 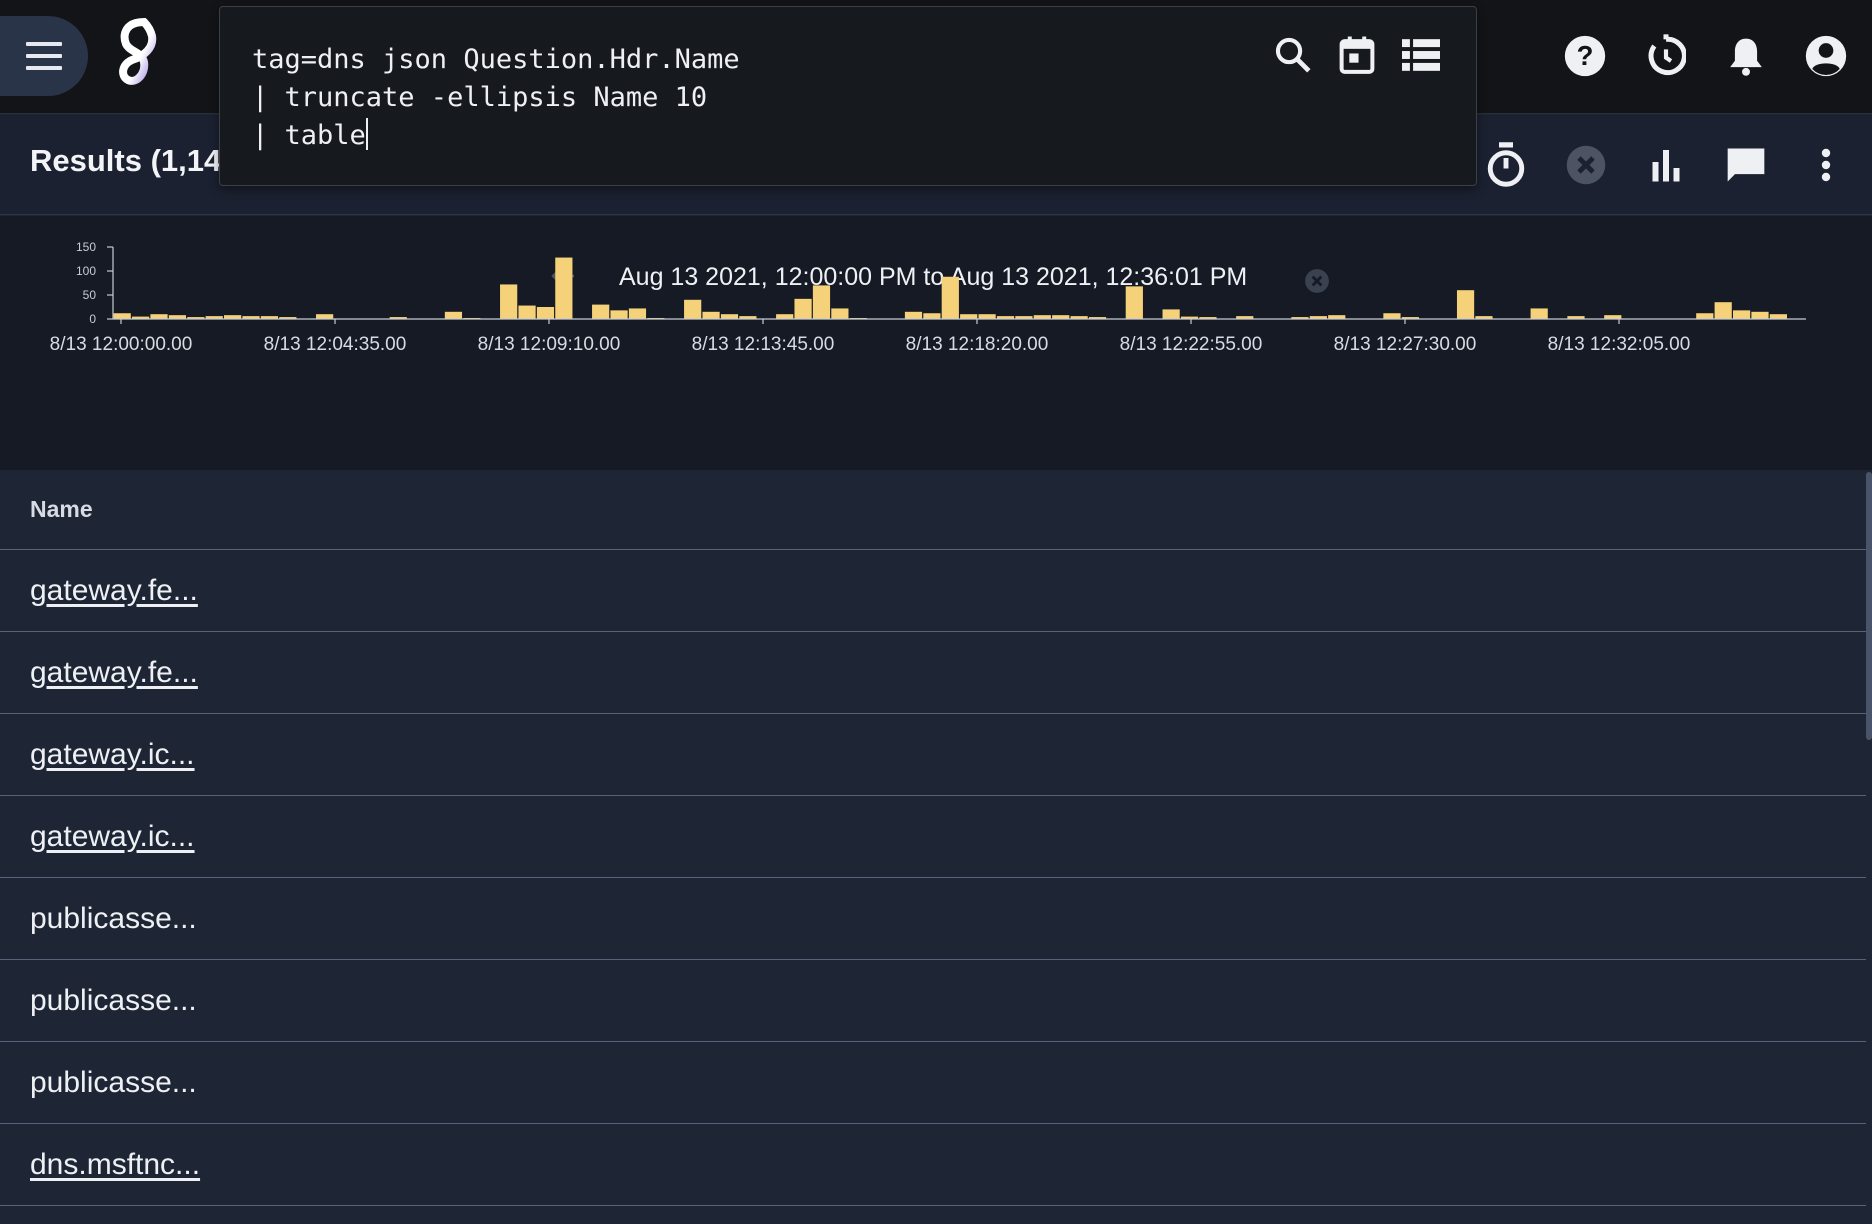 What do you see at coordinates (933, 510) in the screenshot?
I see `column-header-name: Name` at bounding box center [933, 510].